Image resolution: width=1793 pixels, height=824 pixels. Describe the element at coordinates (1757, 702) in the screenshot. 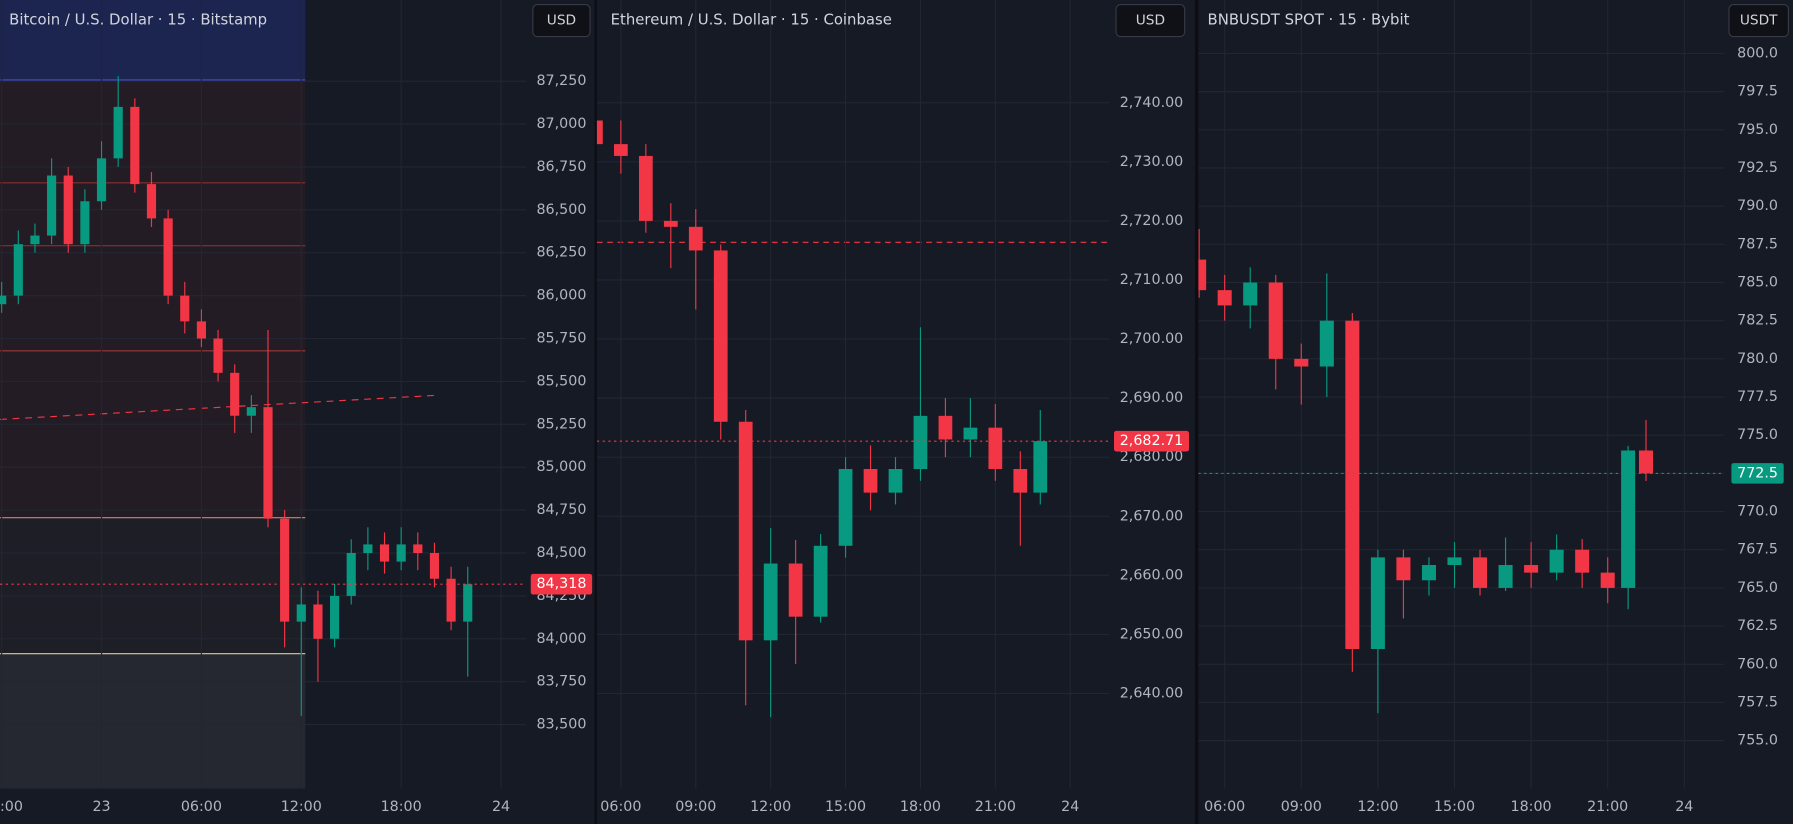

I see `y-tick-label: 757.5` at that location.